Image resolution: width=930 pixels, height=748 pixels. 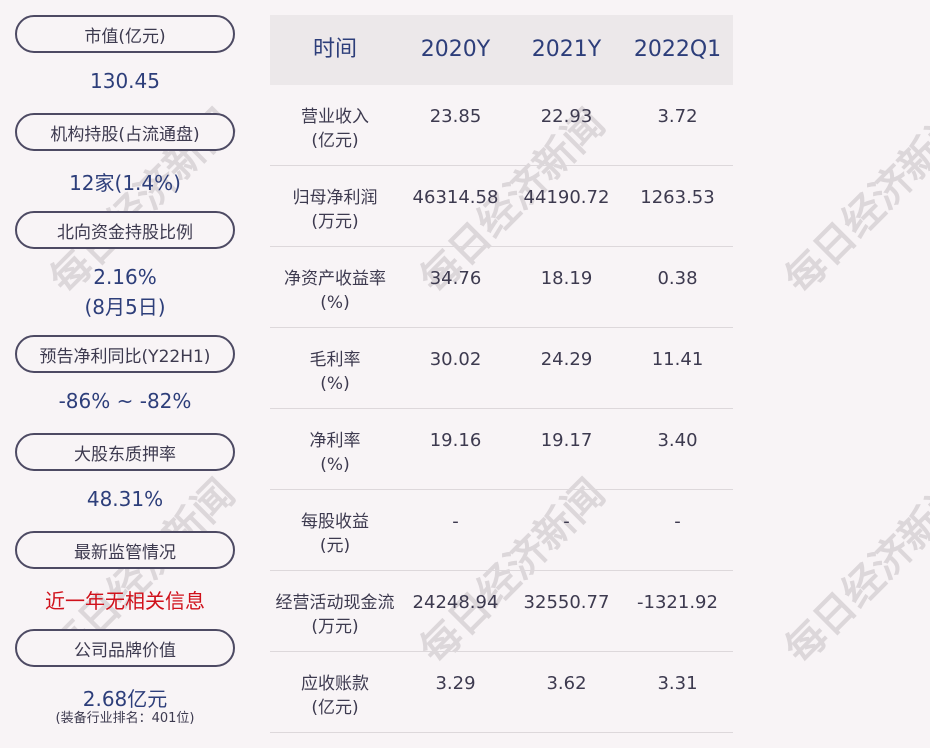 What do you see at coordinates (334, 49) in the screenshot?
I see `header-period: 时间` at bounding box center [334, 49].